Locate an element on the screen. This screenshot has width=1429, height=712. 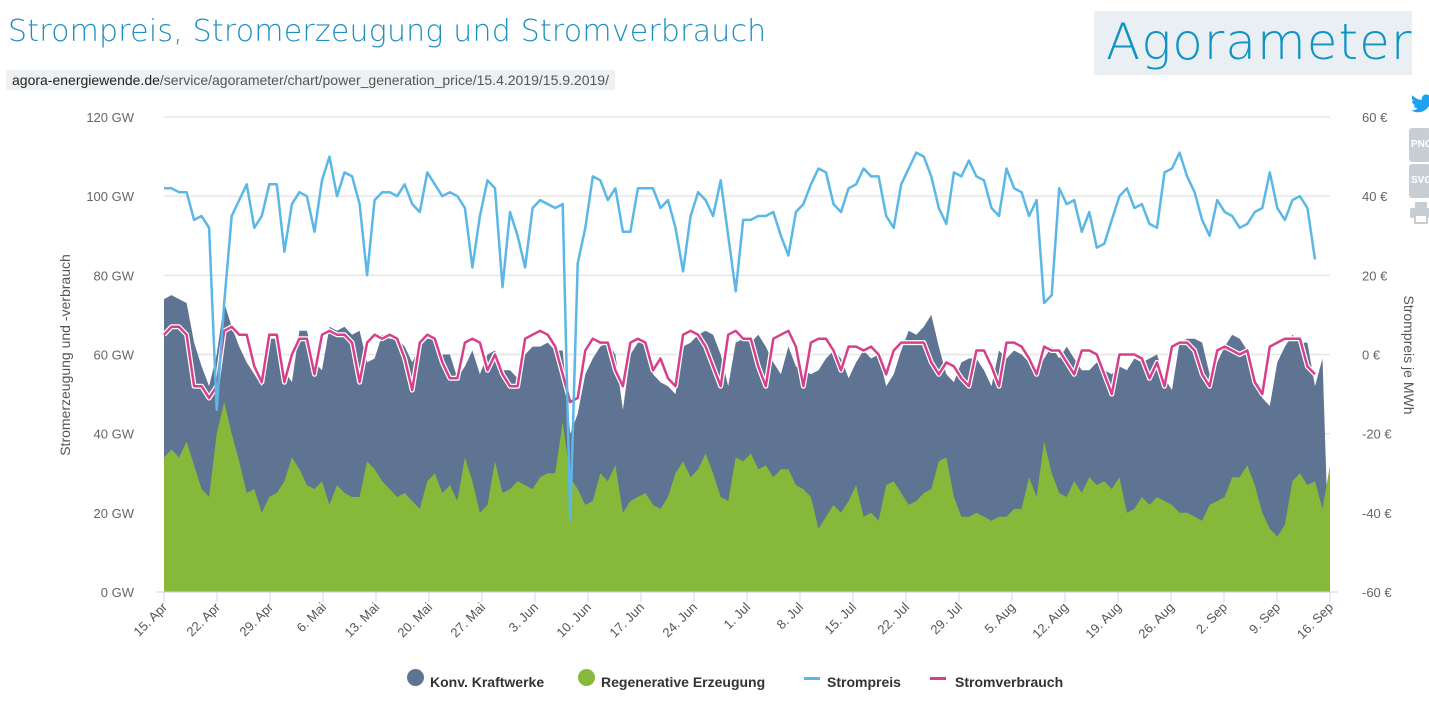
twitter-icon is located at coordinates (1419, 106).